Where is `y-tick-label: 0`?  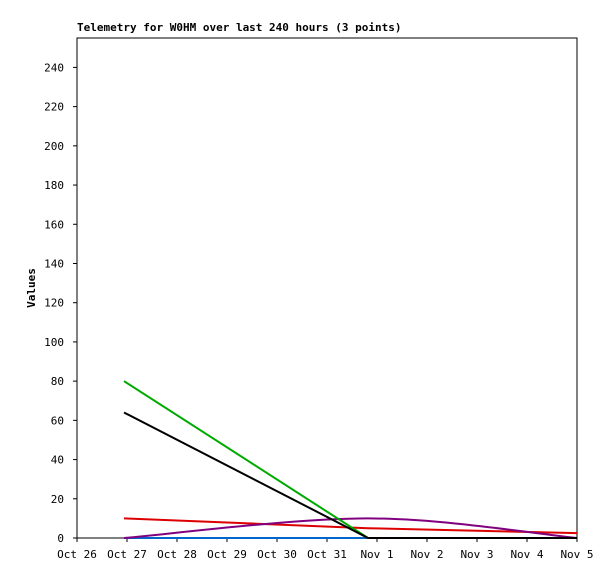
y-tick-label: 0 is located at coordinates (60, 538).